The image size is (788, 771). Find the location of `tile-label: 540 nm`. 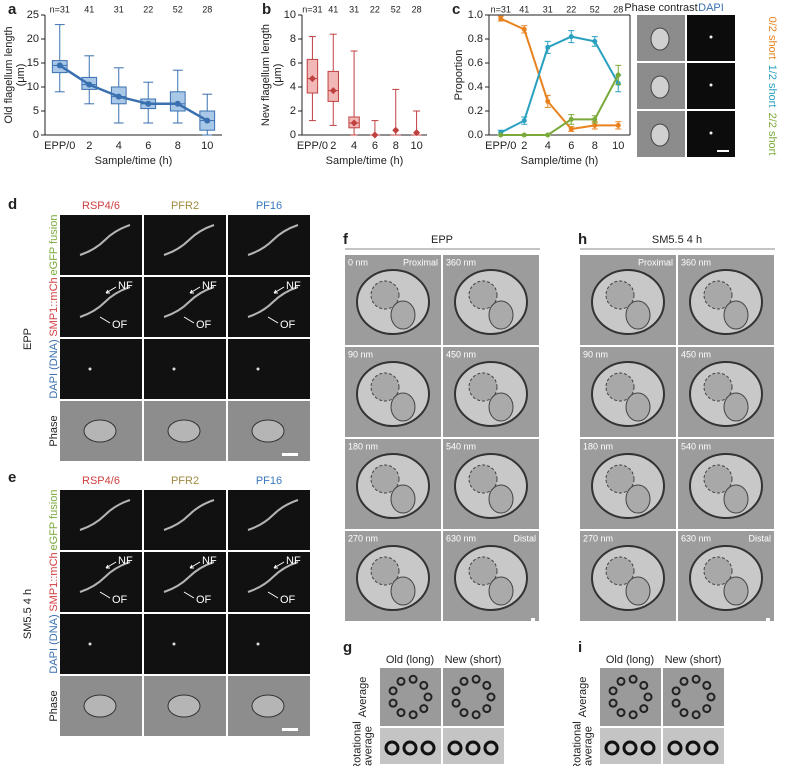

tile-label: 540 nm is located at coordinates (461, 446).